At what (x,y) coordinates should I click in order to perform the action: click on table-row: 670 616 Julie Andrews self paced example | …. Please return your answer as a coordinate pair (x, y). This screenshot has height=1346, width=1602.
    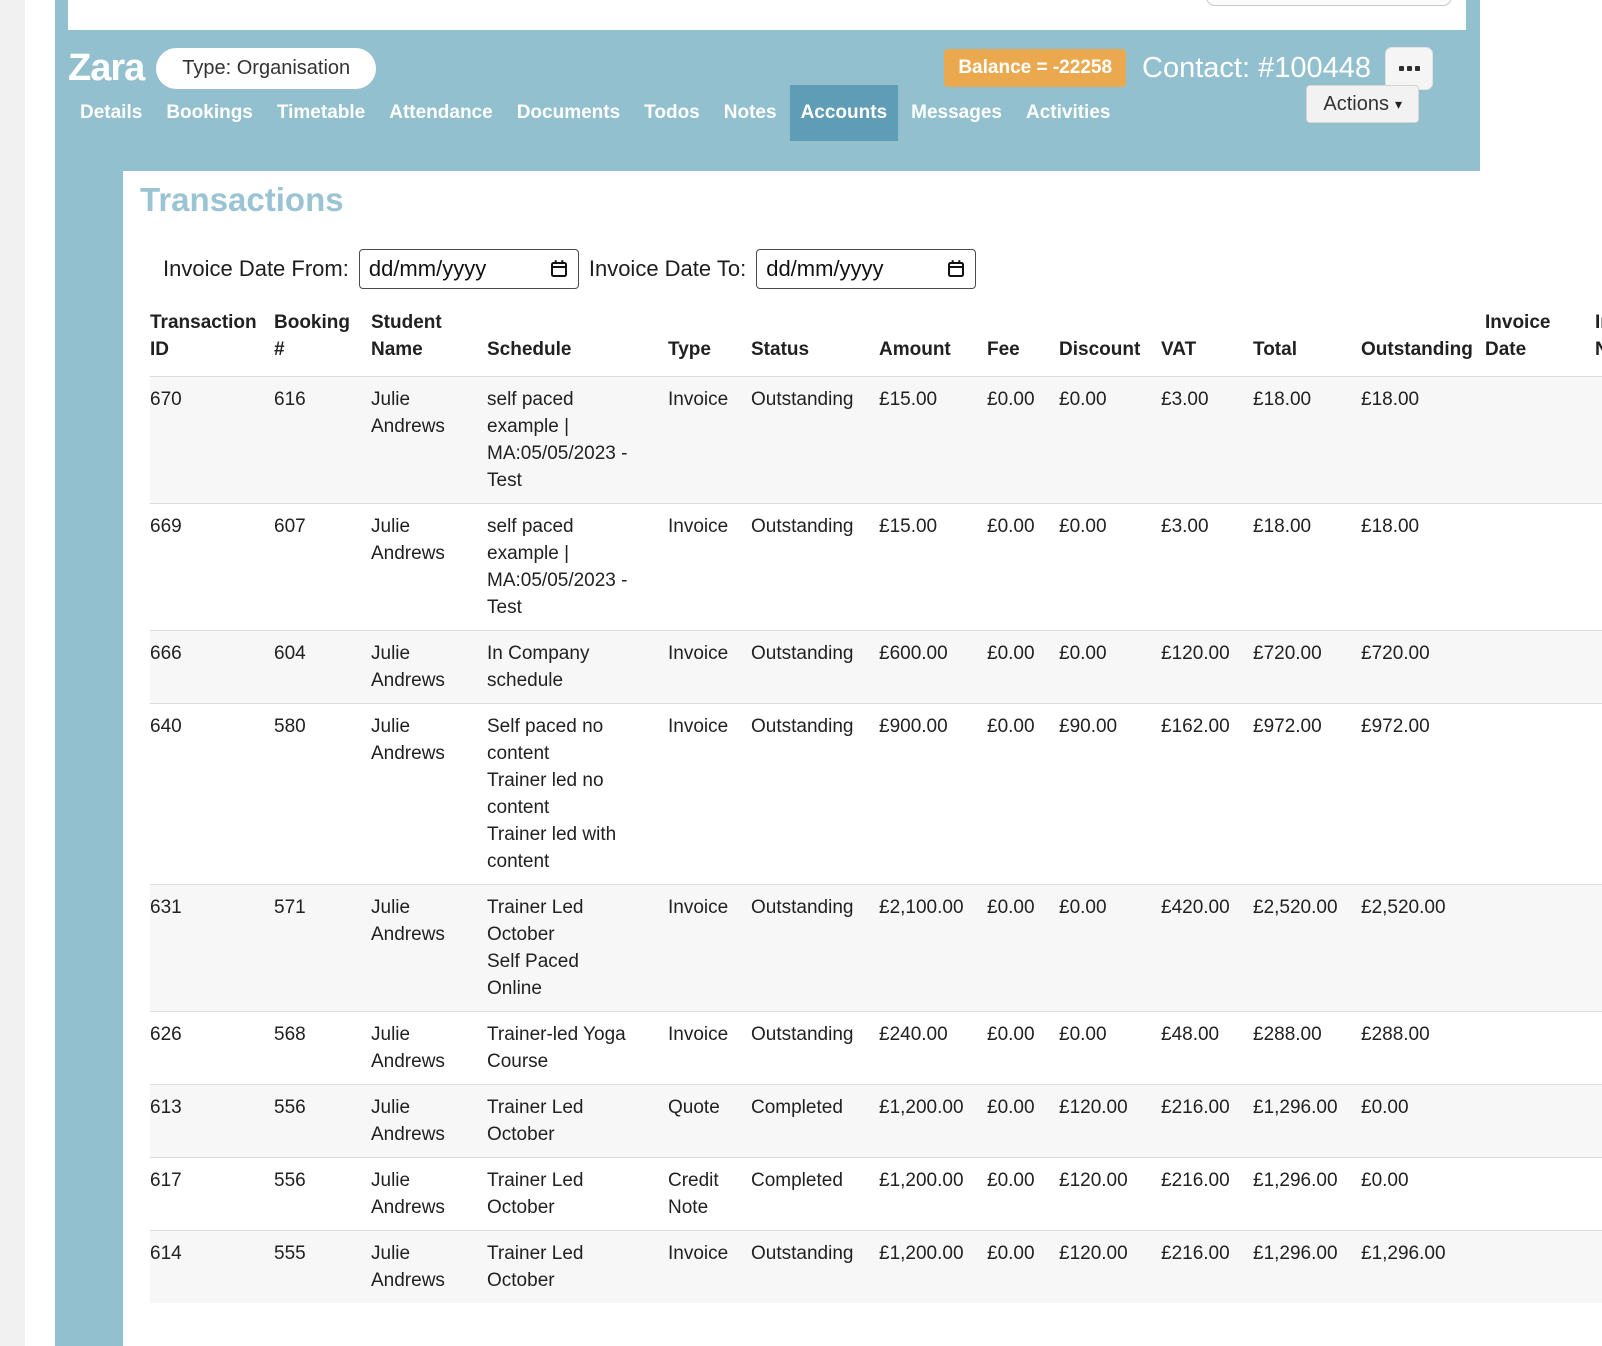
    Looking at the image, I should click on (876, 440).